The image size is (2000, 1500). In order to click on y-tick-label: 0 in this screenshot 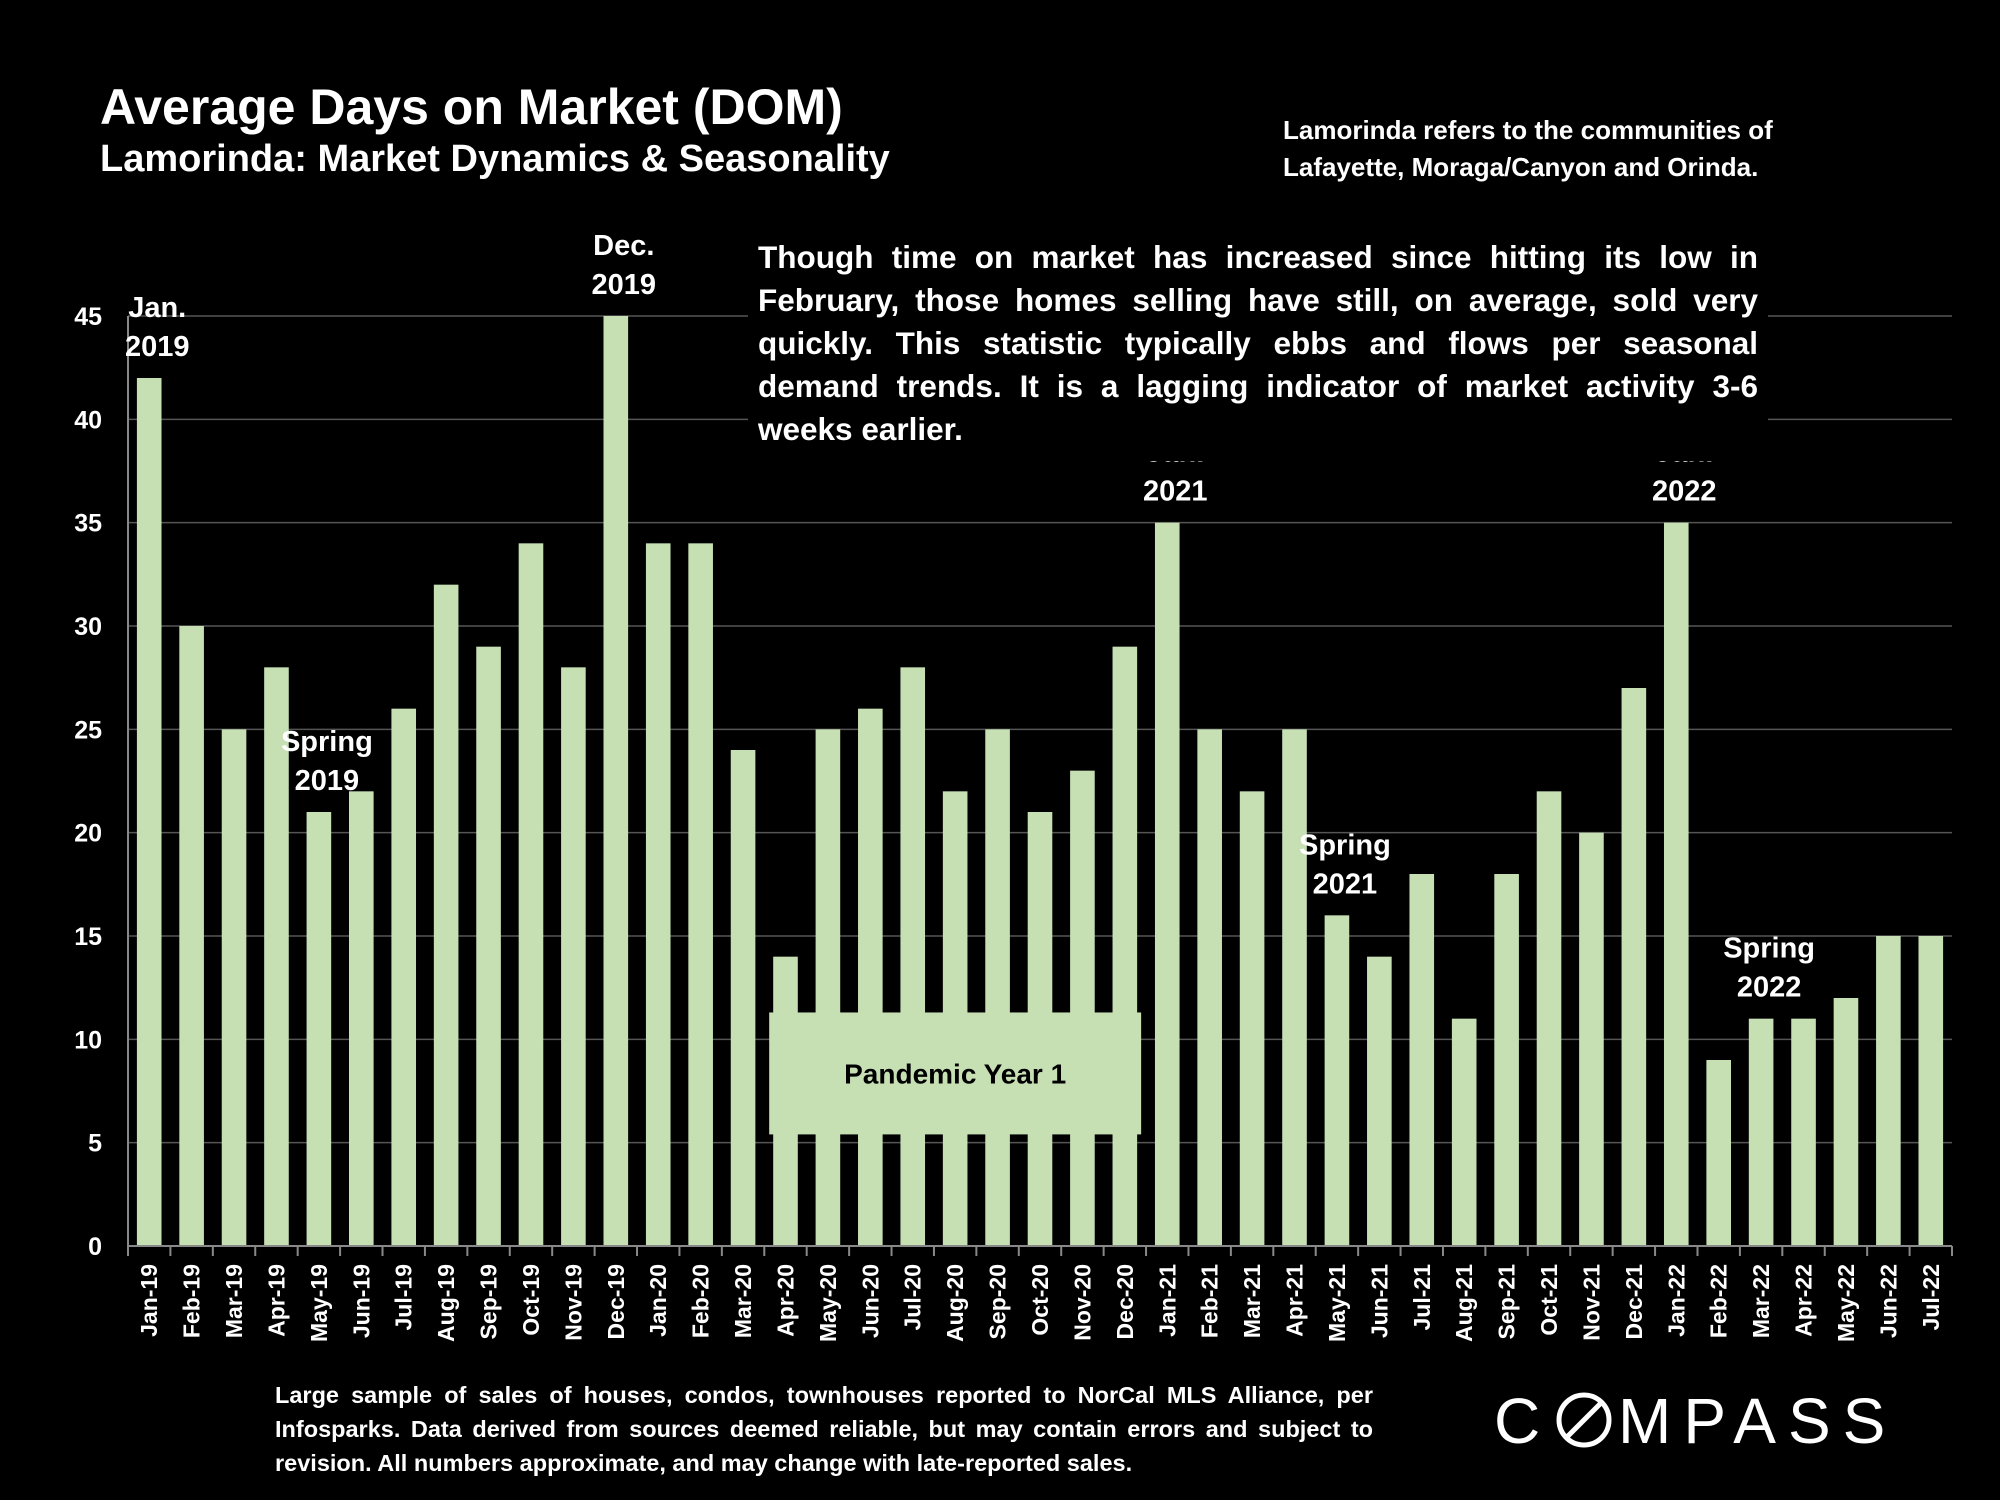, I will do `click(95, 1247)`.